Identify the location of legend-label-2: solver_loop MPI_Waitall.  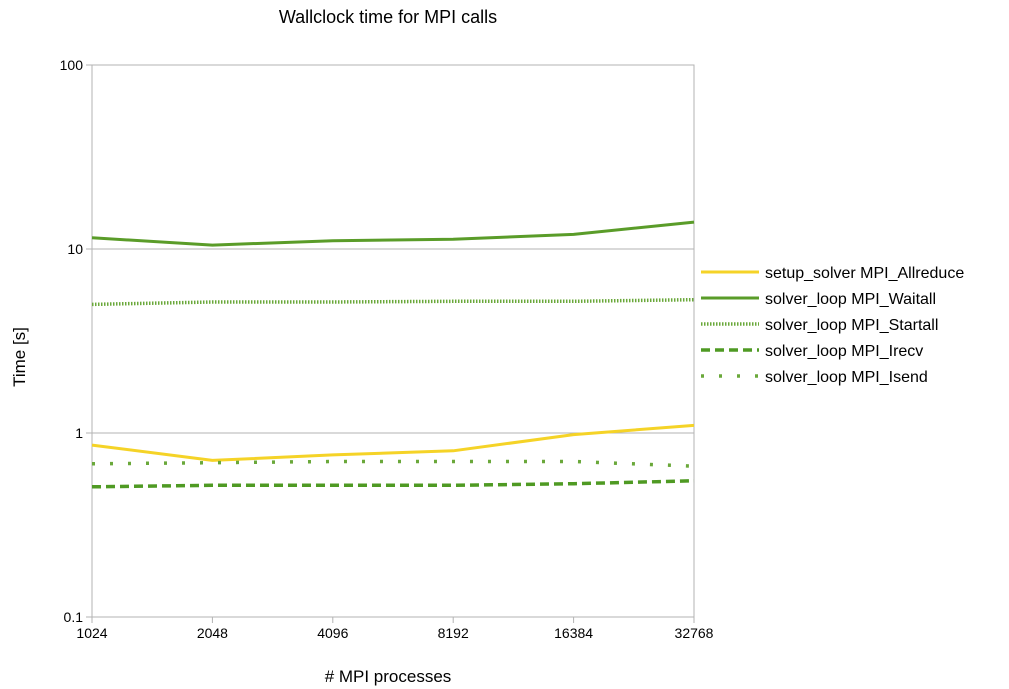
(850, 299).